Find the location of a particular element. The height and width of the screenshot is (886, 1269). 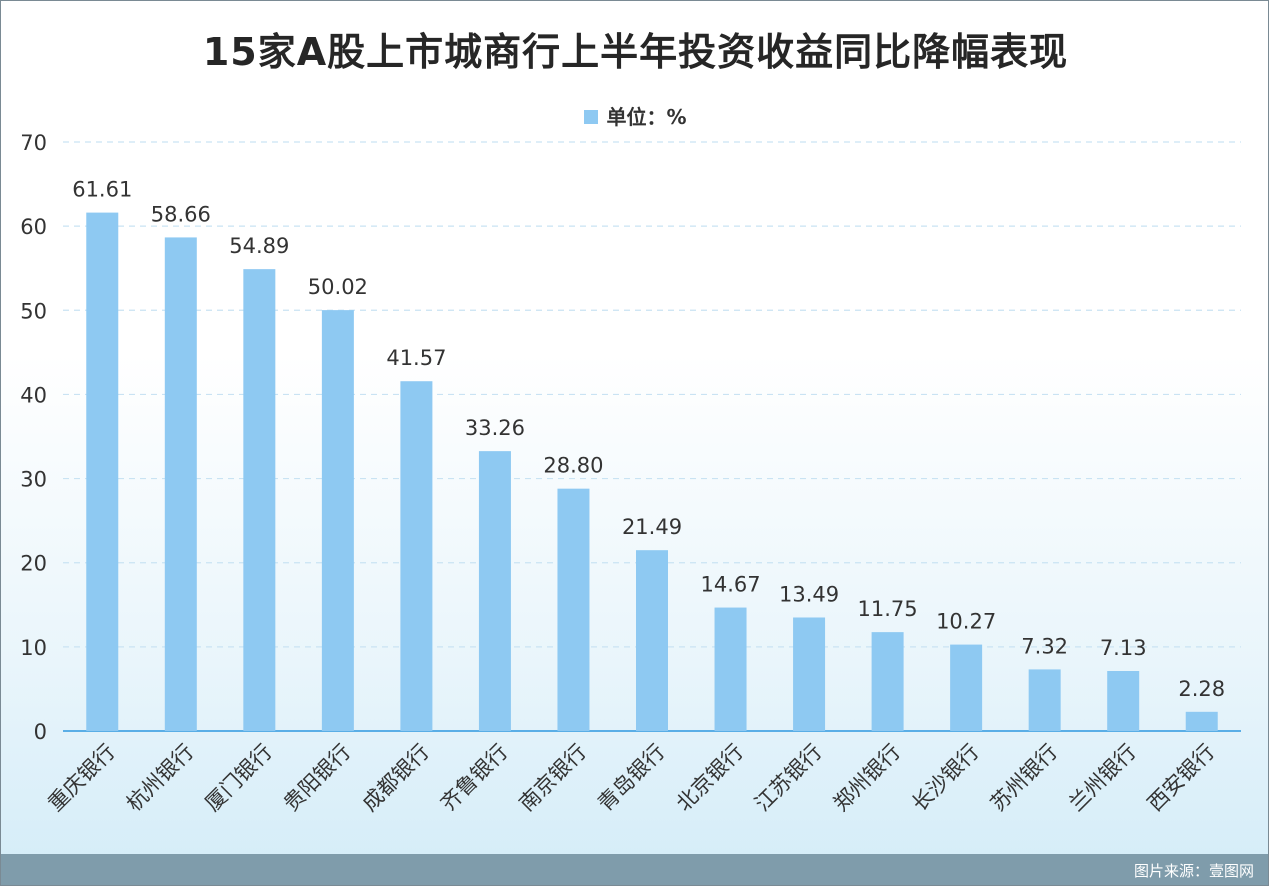

x-tick-label: 江苏银行 is located at coordinates (788, 778).